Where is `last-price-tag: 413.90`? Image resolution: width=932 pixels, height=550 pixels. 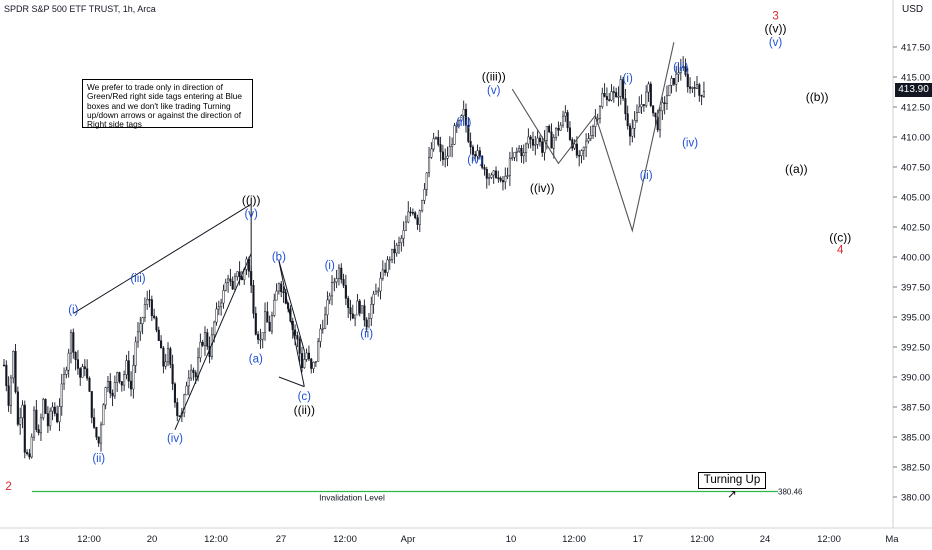 last-price-tag: 413.90 is located at coordinates (913, 90).